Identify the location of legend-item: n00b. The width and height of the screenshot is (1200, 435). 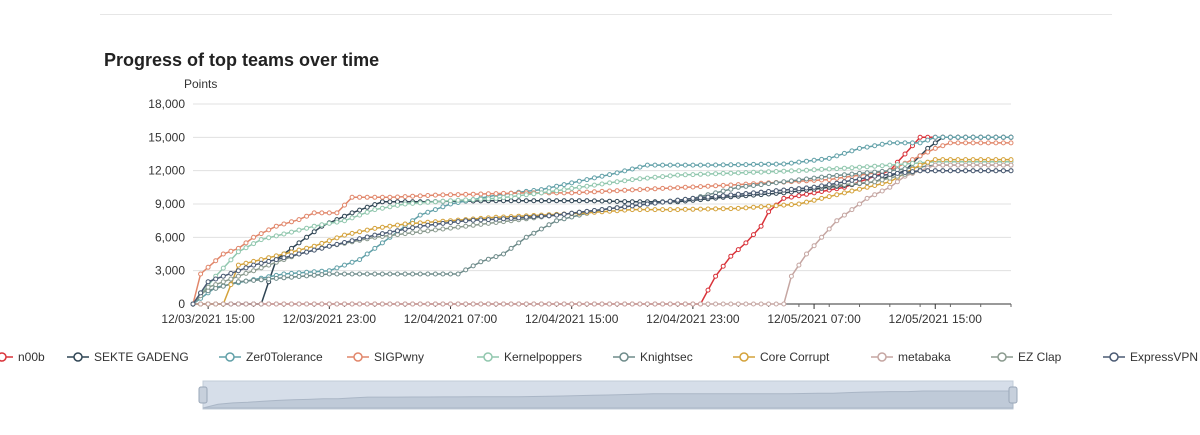
(22, 357).